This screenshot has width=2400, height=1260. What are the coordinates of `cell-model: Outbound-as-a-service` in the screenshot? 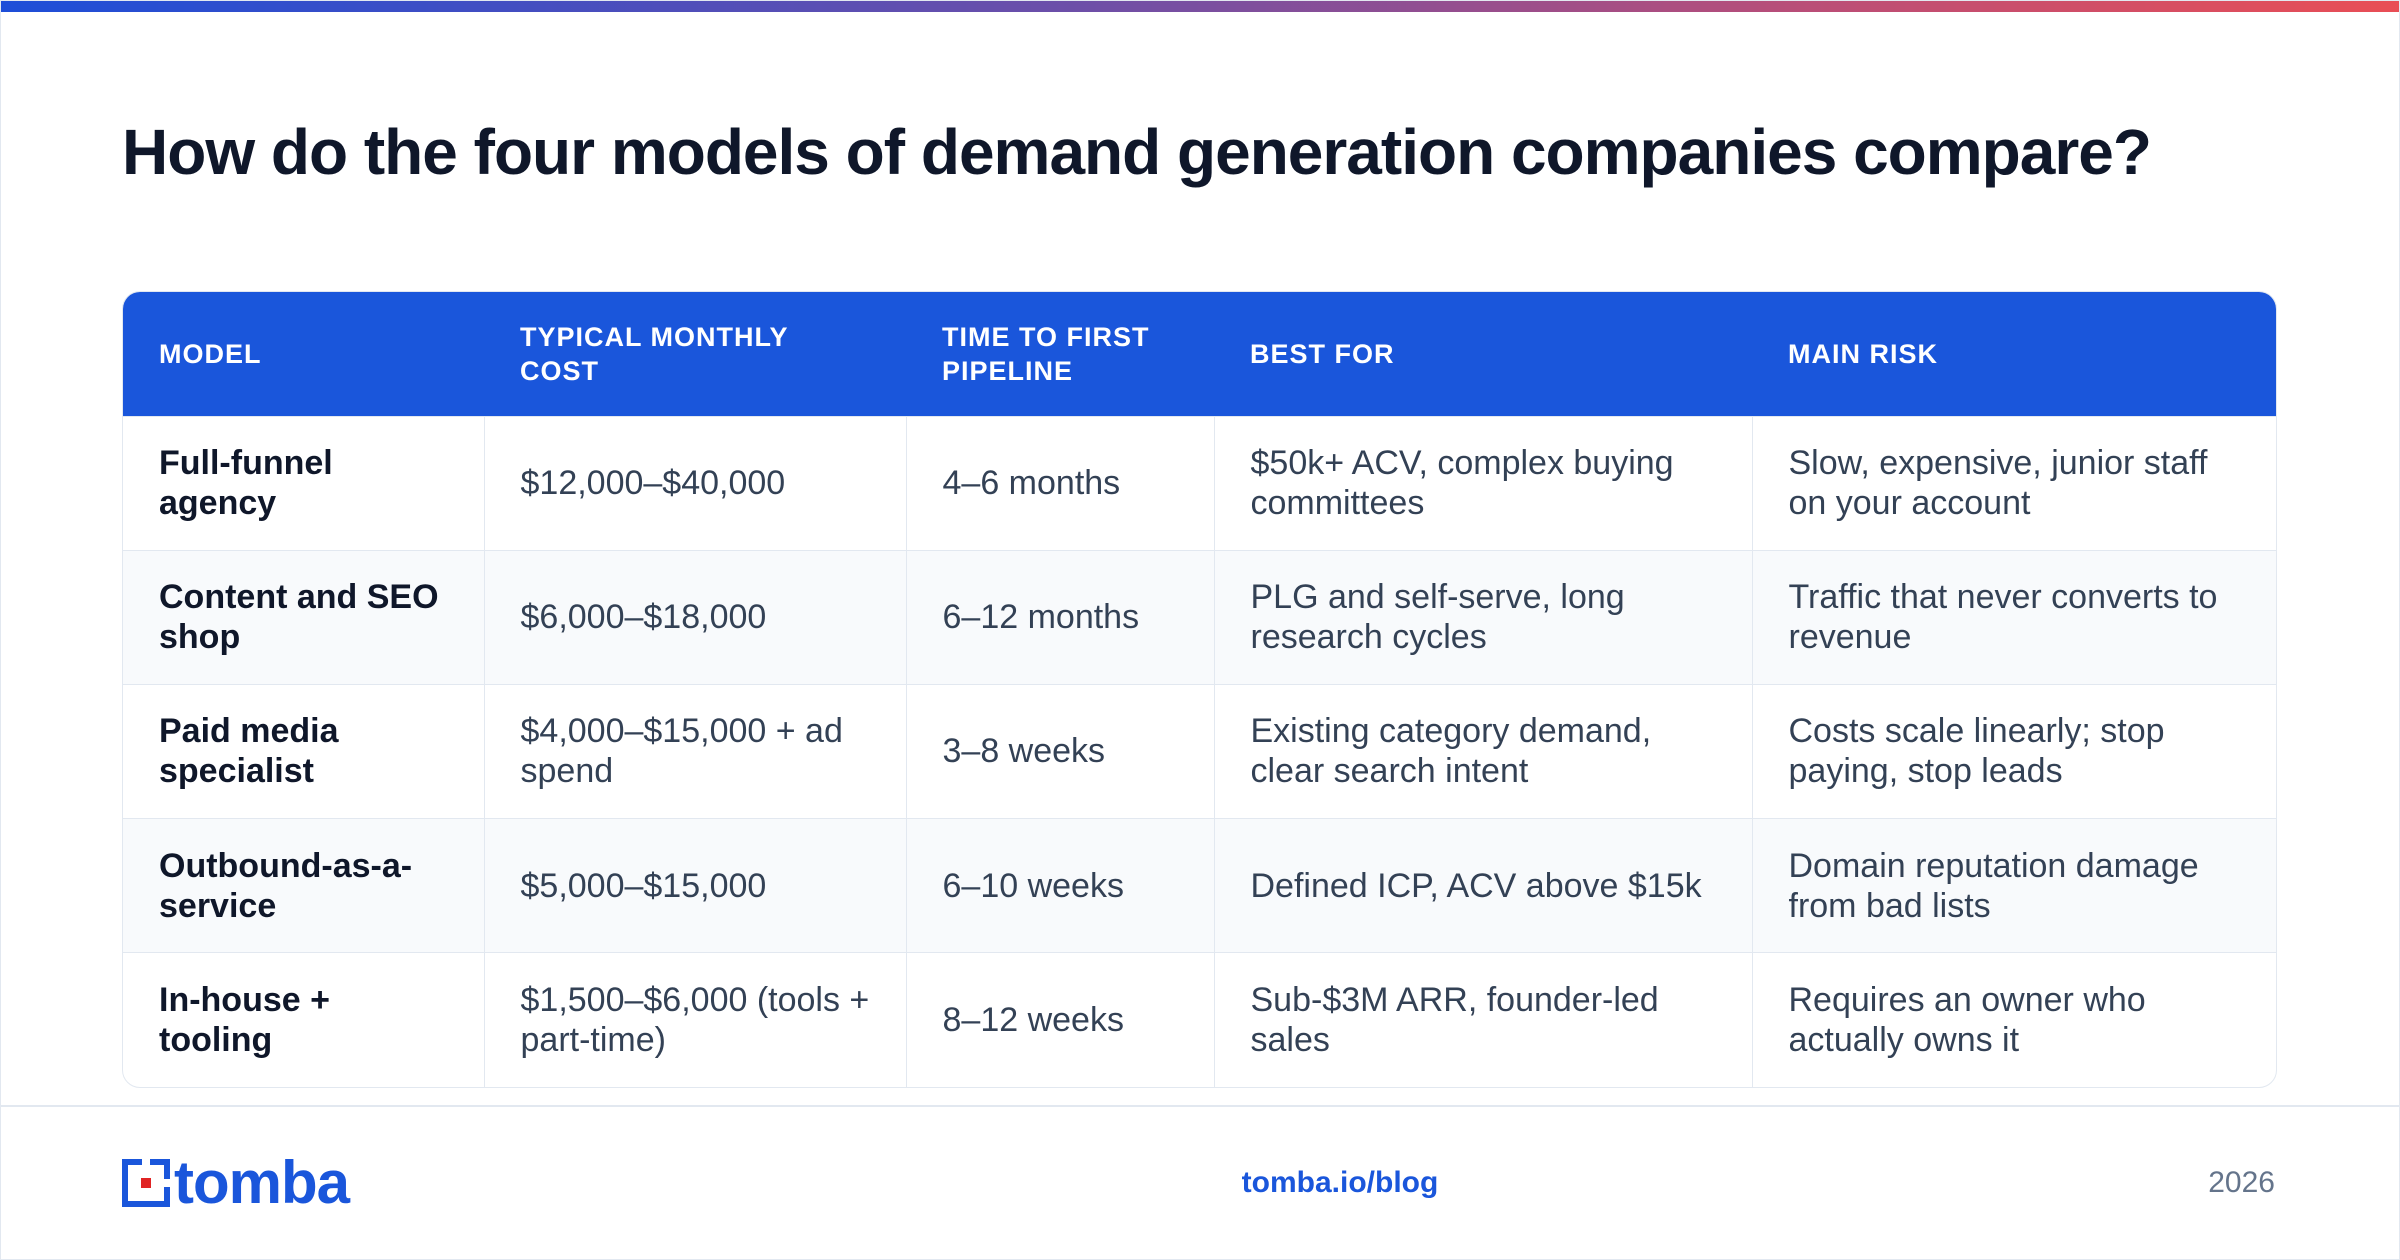 It's located at (303, 885).